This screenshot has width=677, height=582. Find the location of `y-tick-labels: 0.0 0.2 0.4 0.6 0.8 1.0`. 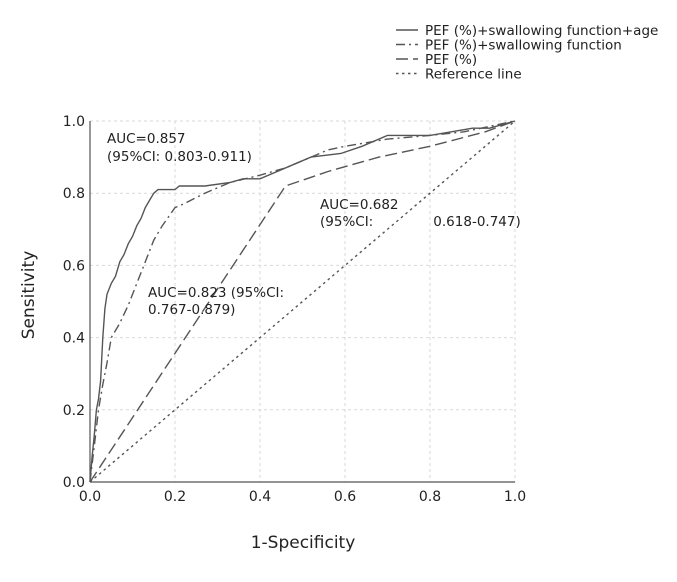

y-tick-labels: 0.0 0.2 0.4 0.6 0.8 1.0 is located at coordinates (74, 302).